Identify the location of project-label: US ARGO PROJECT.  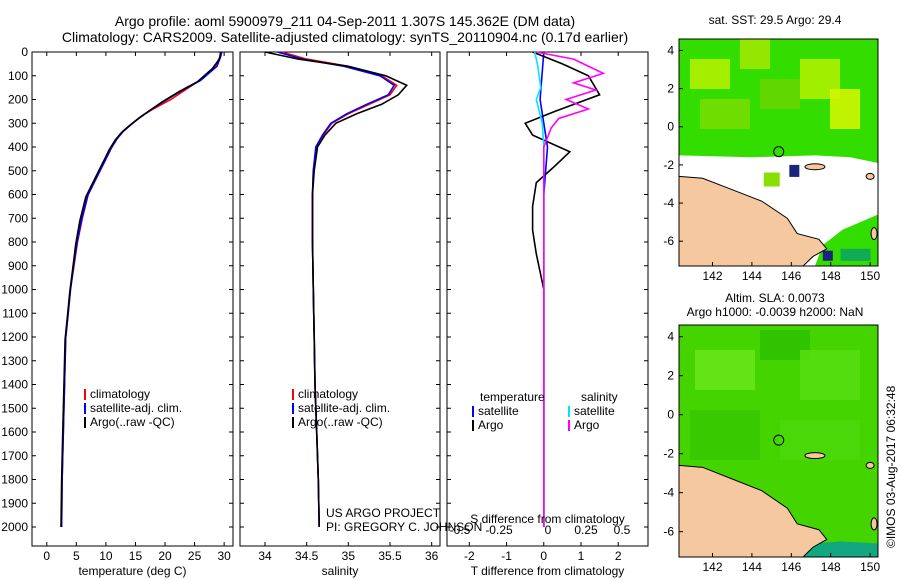
(383, 513).